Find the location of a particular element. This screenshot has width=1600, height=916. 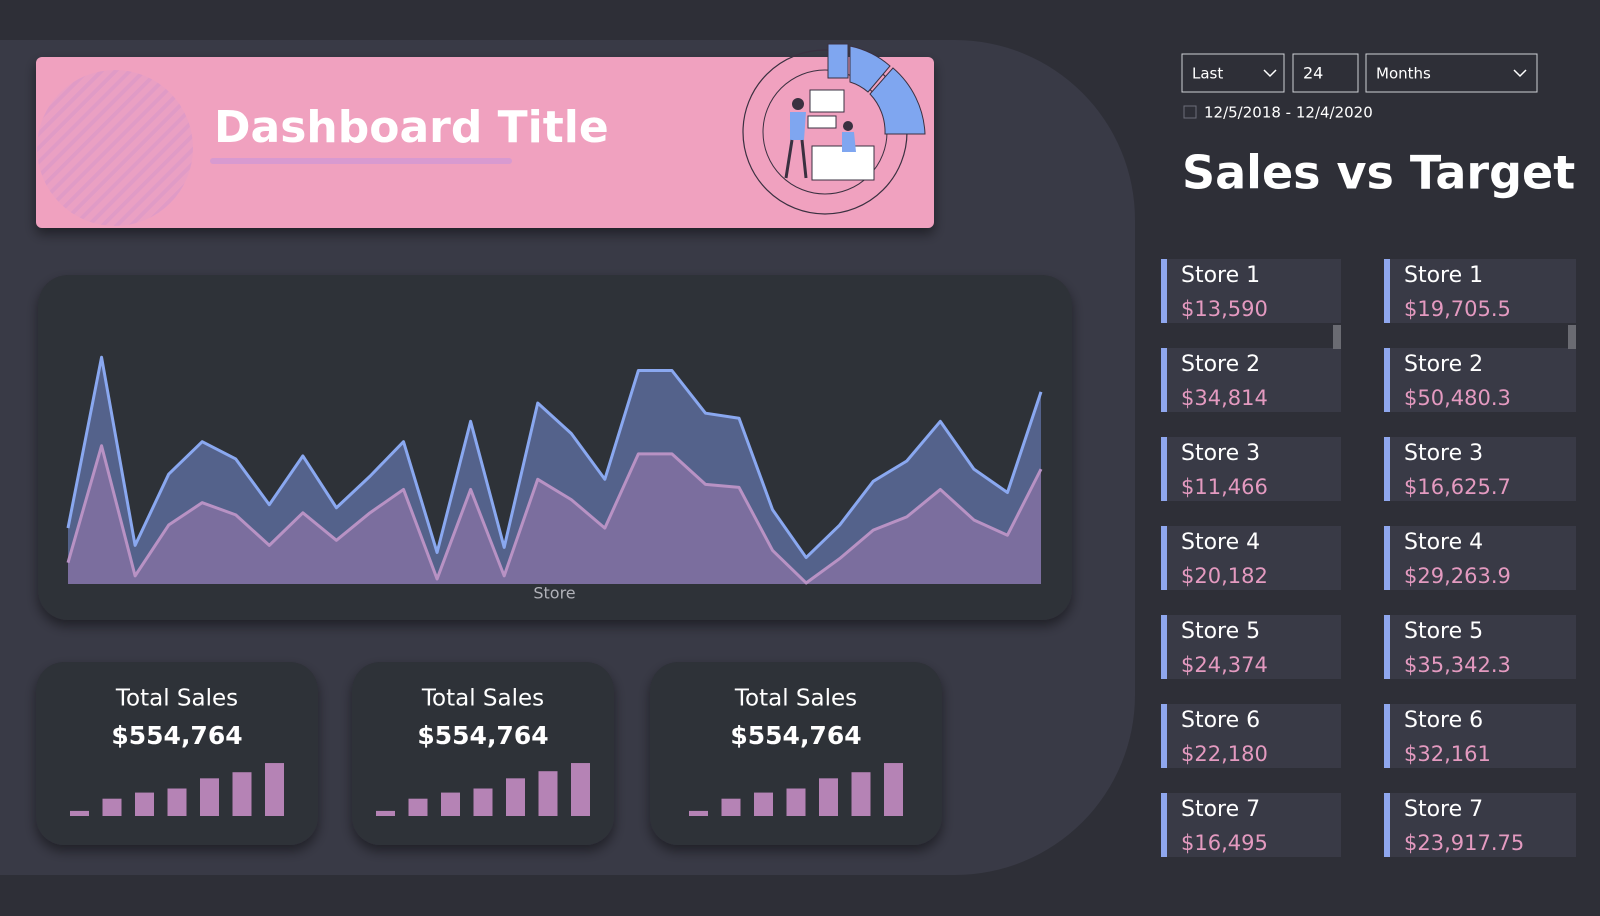

header-decoration is located at coordinates (115, 148).